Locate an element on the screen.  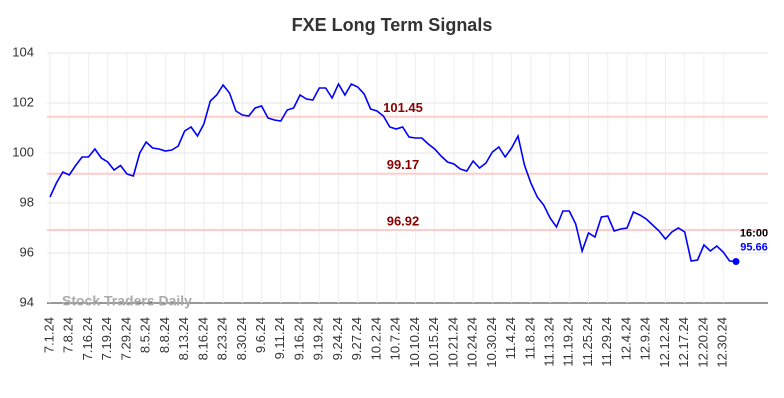
x-tick-label: 10.10.24 is located at coordinates (414, 342).